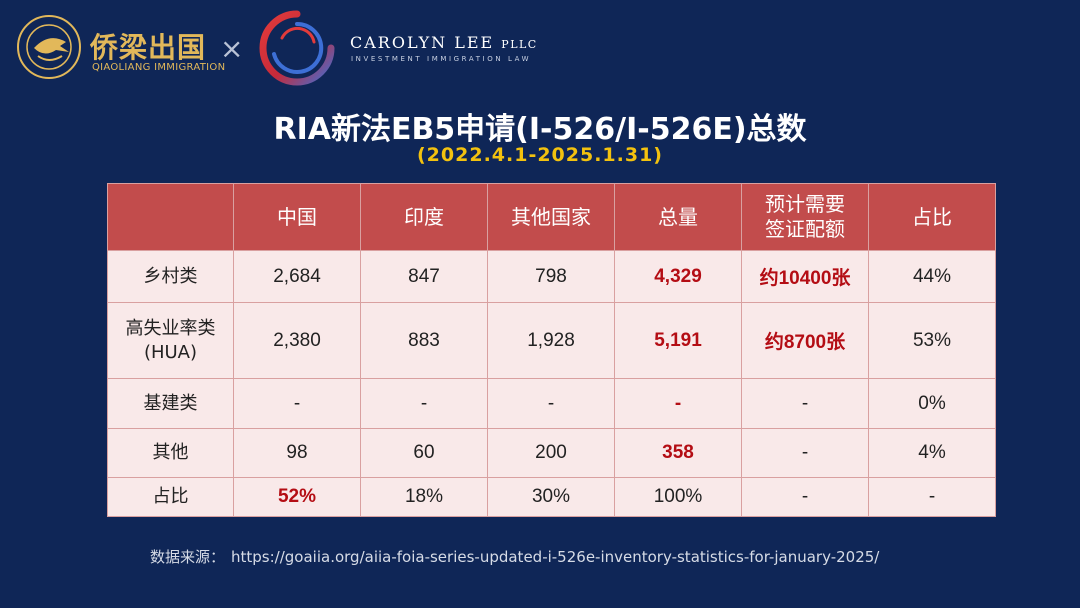 This screenshot has width=1080, height=608. I want to click on cell-total: 4,329, so click(678, 276).